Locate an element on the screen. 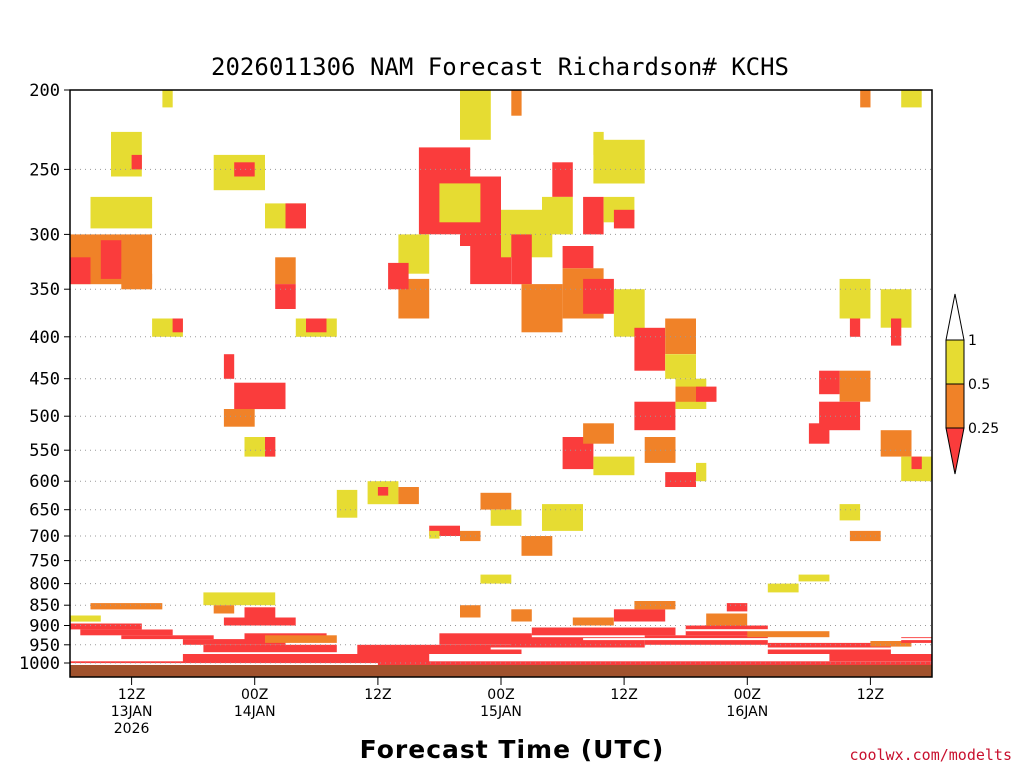 This screenshot has height=768, width=1024. chart-title: 2026011306 NAM Forecast Richardson# KCHS is located at coordinates (500, 67).